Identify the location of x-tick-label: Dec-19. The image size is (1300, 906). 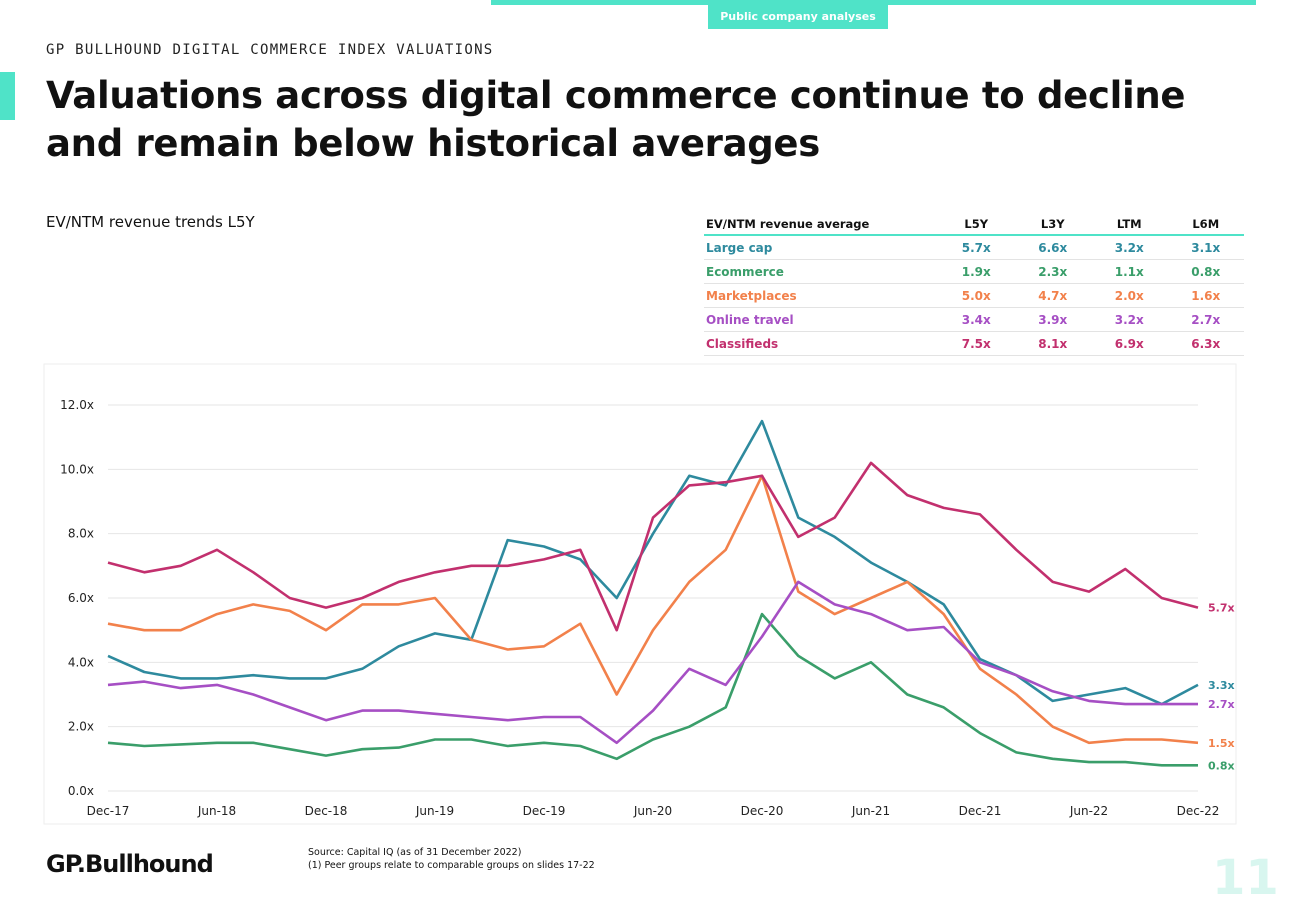
(544, 811).